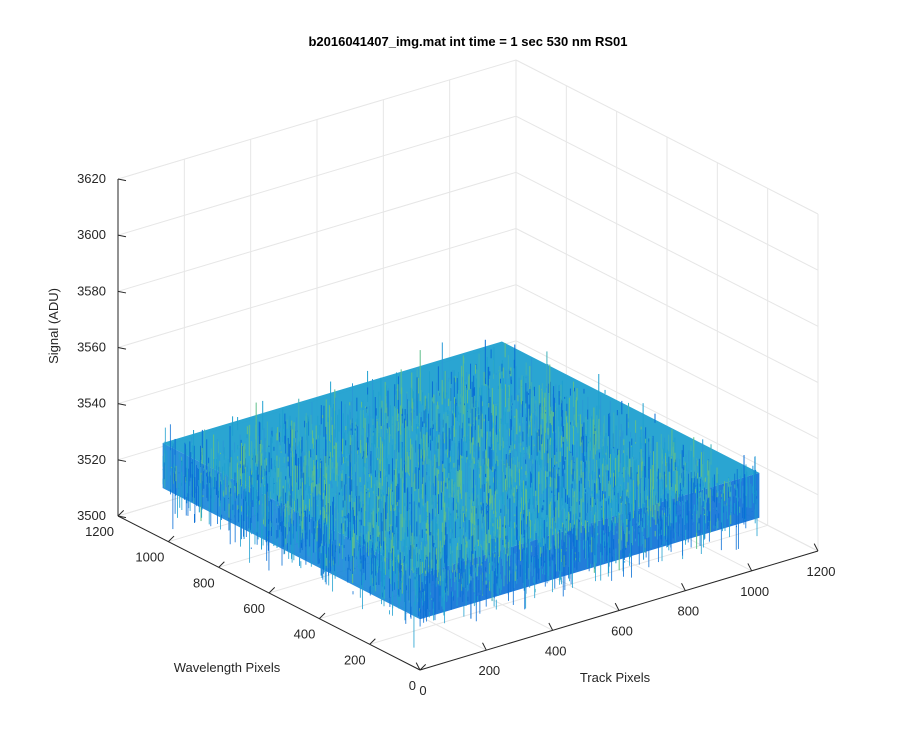 This screenshot has height=750, width=900. Describe the element at coordinates (91, 459) in the screenshot. I see `z-tick-label: 3520` at that location.